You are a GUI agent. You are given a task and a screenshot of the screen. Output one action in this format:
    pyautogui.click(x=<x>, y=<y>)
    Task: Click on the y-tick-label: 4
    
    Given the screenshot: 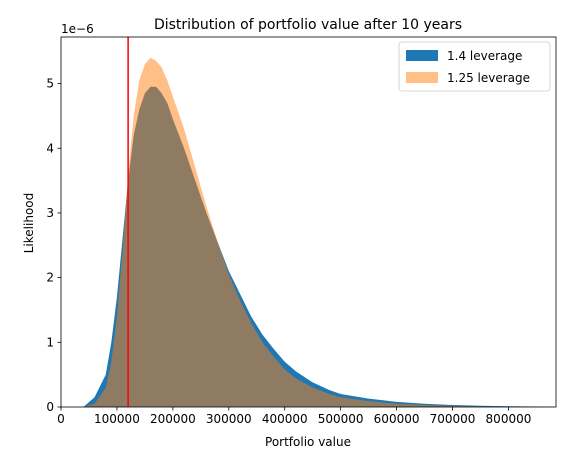 What is the action you would take?
    pyautogui.click(x=50, y=148)
    